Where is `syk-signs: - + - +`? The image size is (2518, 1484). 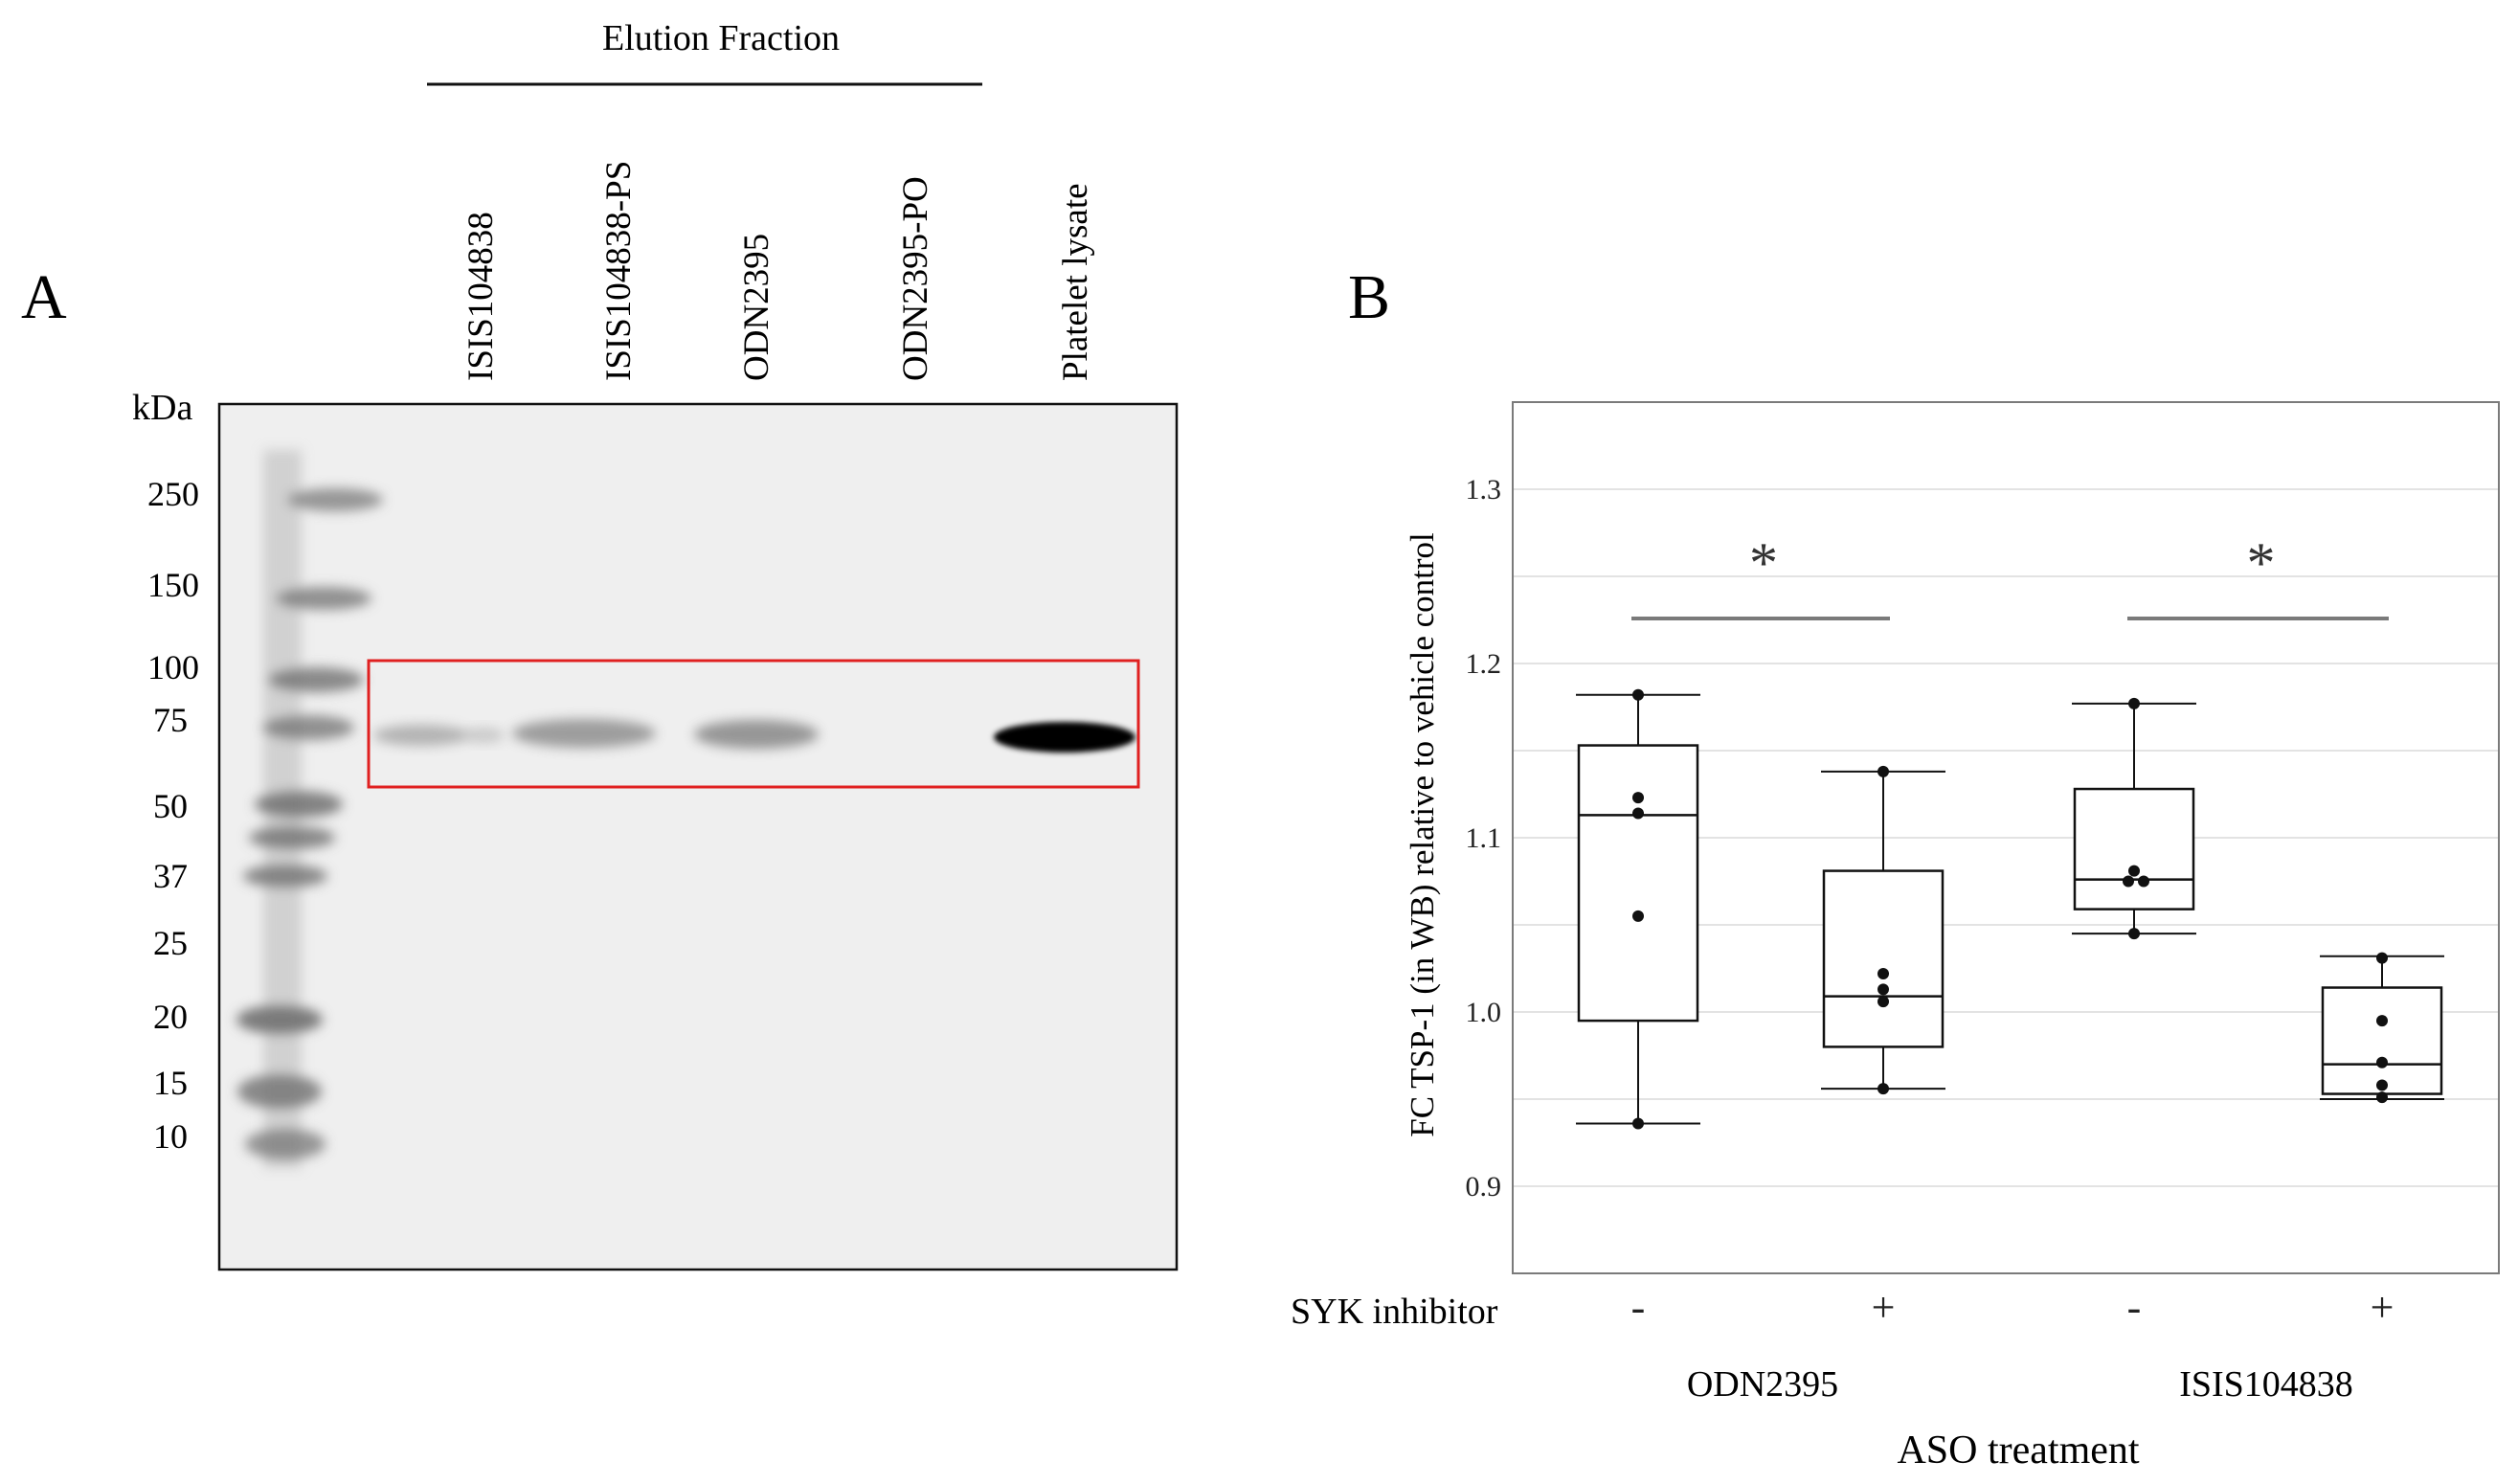 syk-signs: - + - + is located at coordinates (2013, 1307).